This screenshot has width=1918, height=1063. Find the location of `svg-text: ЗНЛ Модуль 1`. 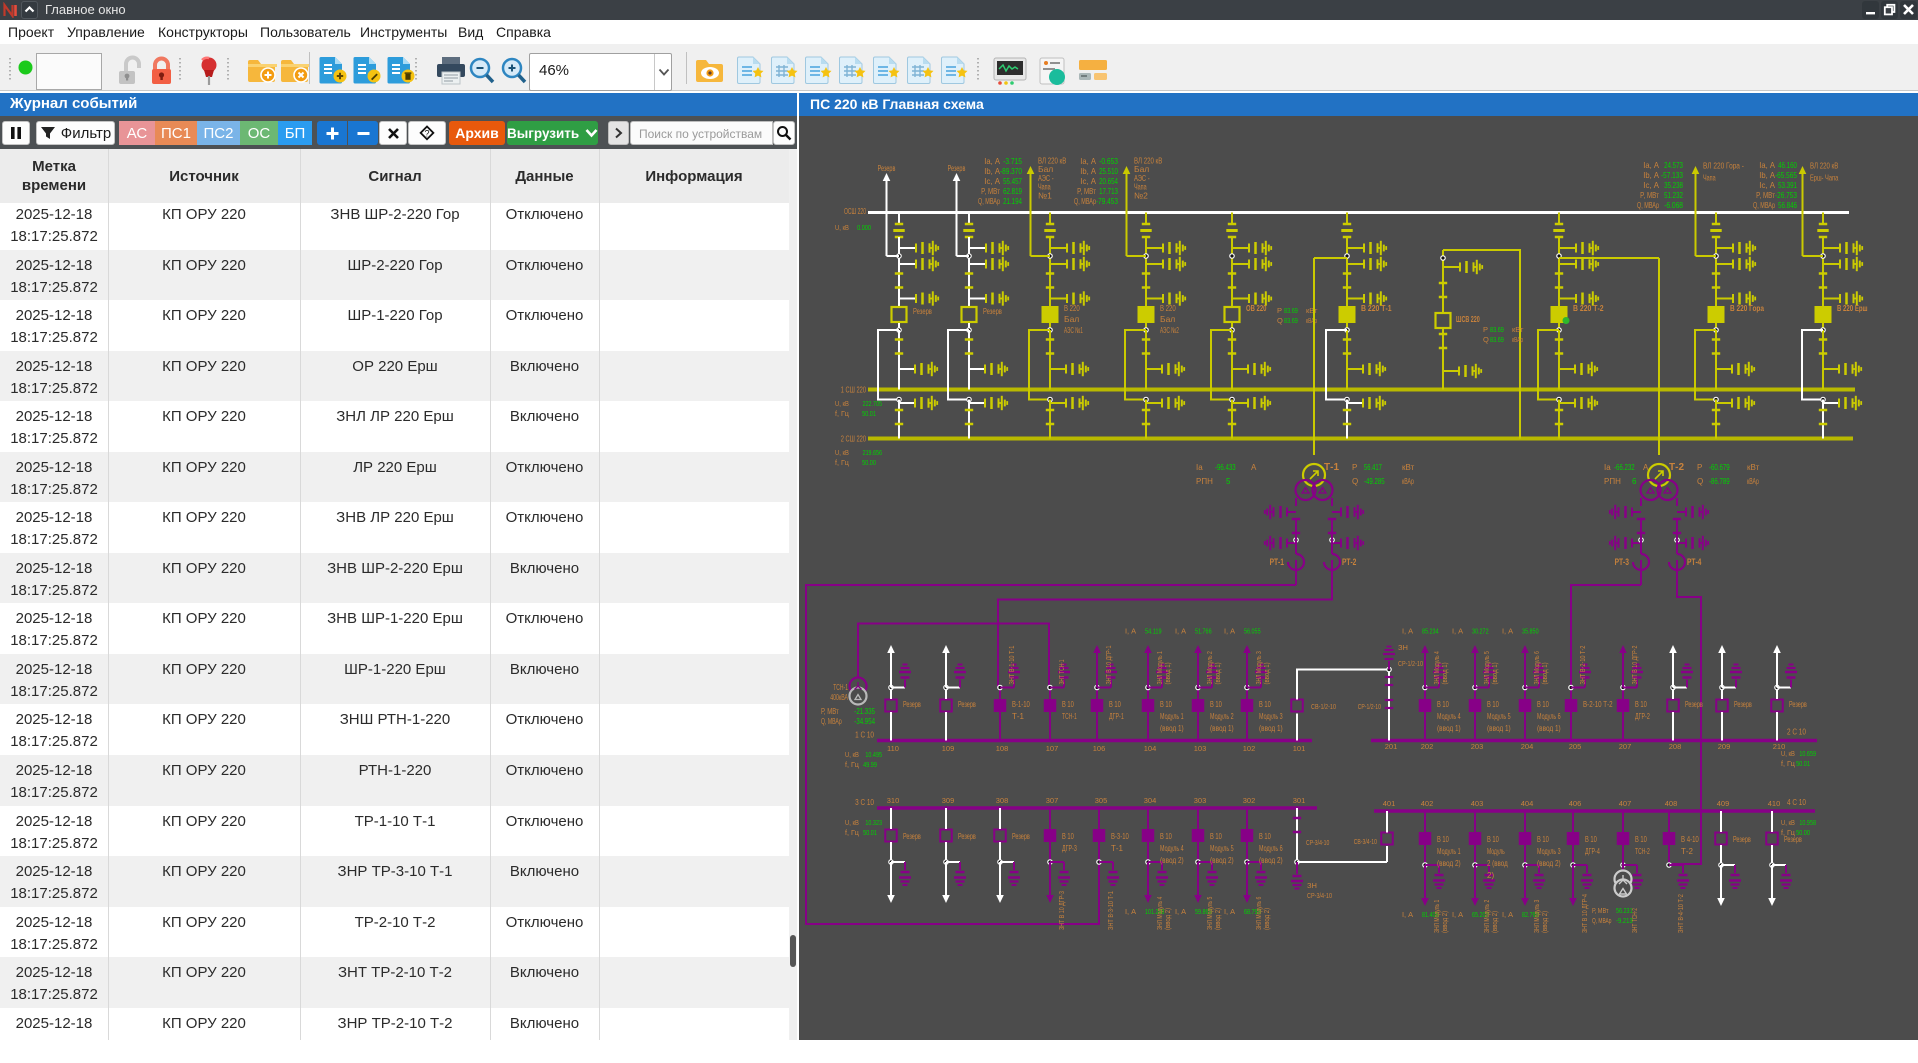

svg-text: ЗНЛ Модуль 1 is located at coordinates (1159, 667).